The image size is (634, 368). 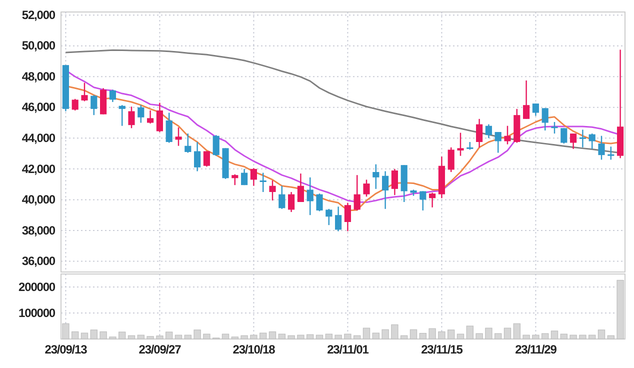 I want to click on y-tick-label: 48,000, so click(x=39, y=76).